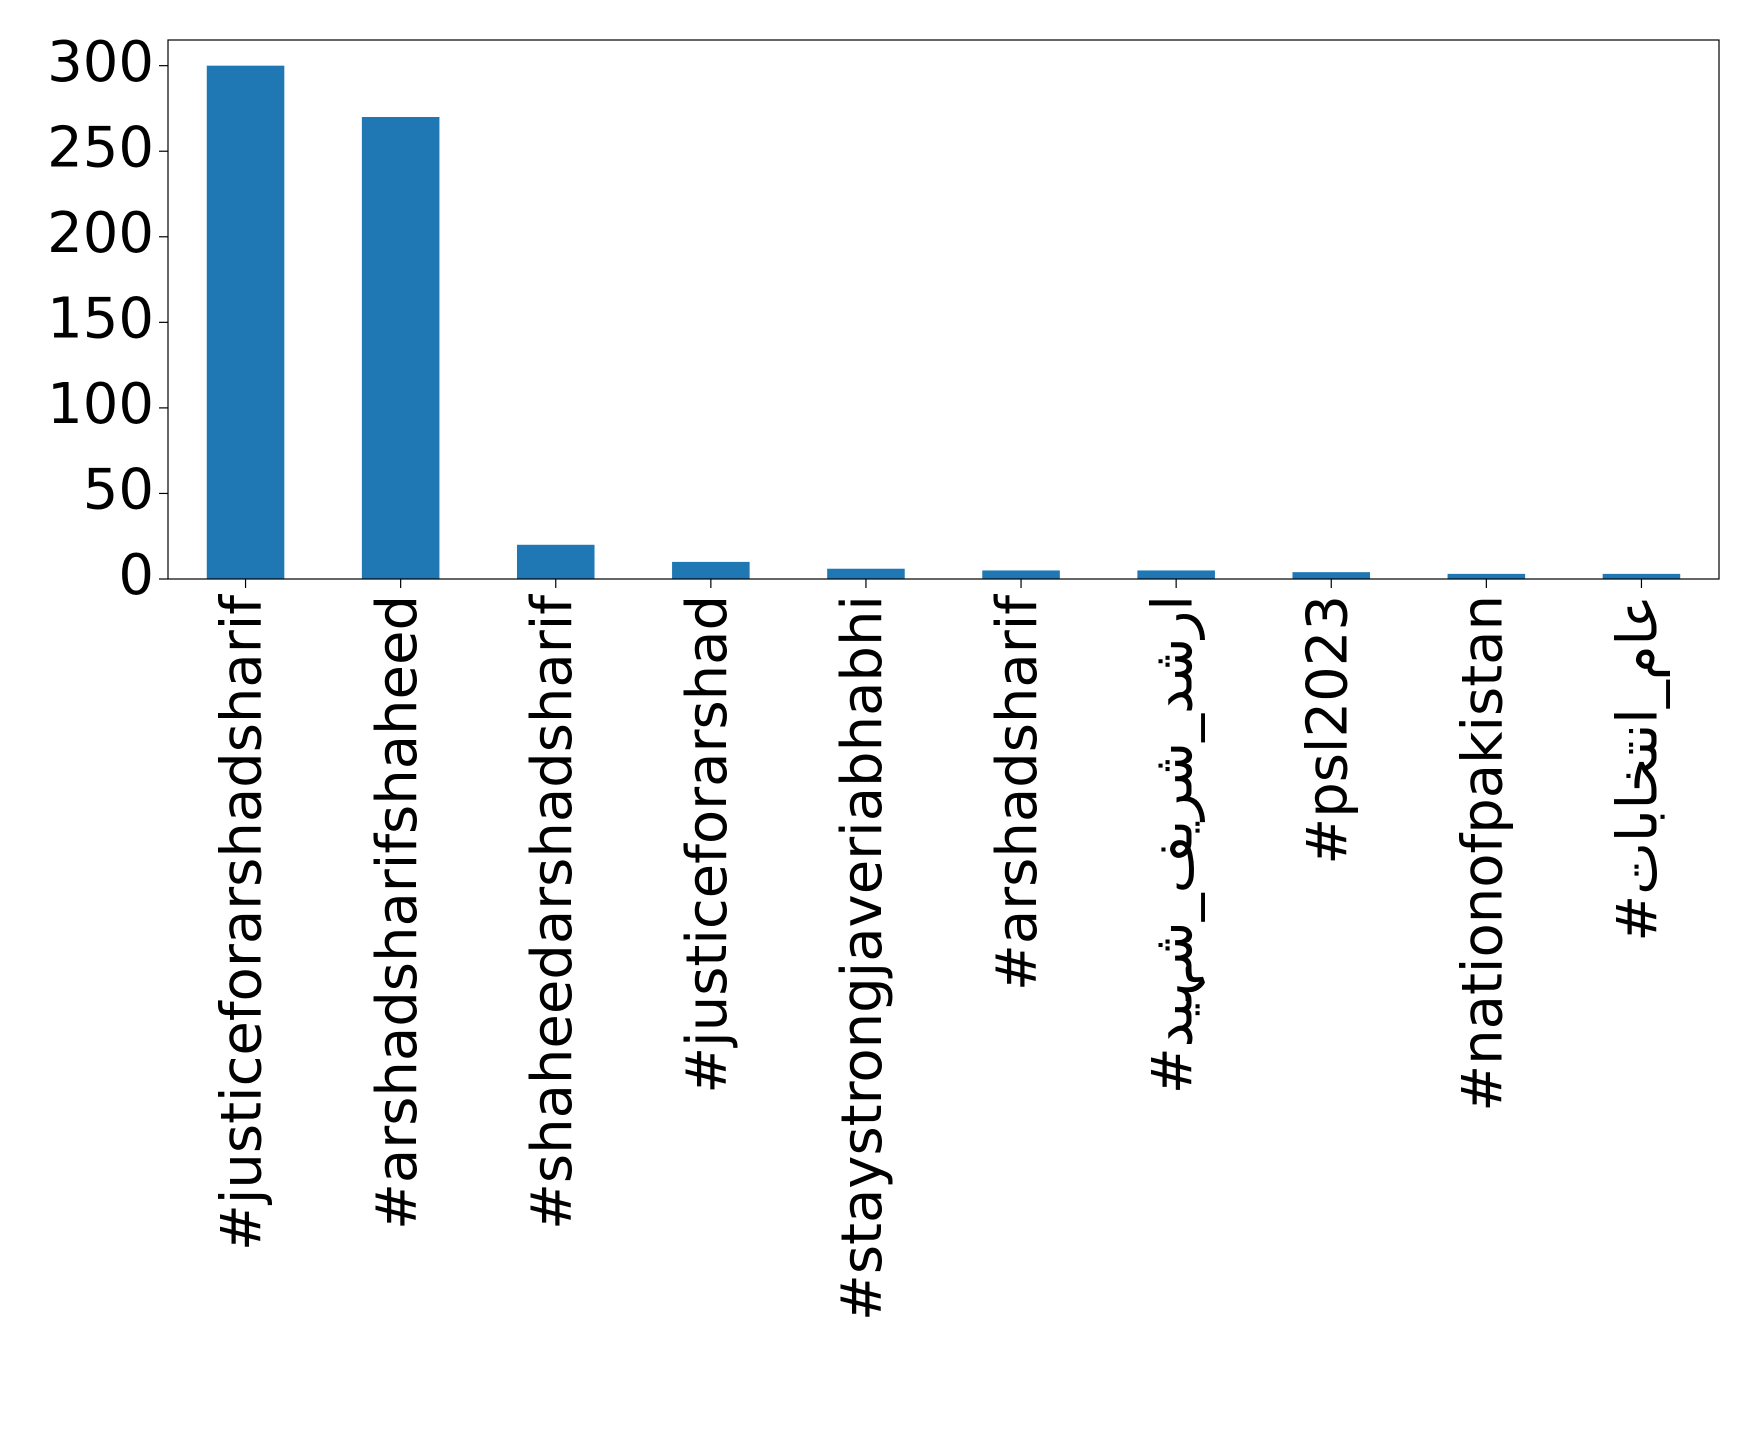 The width and height of the screenshot is (1759, 1438). What do you see at coordinates (397, 912) in the screenshot?
I see `x-tick-label: #arshadsharifshaheed` at bounding box center [397, 912].